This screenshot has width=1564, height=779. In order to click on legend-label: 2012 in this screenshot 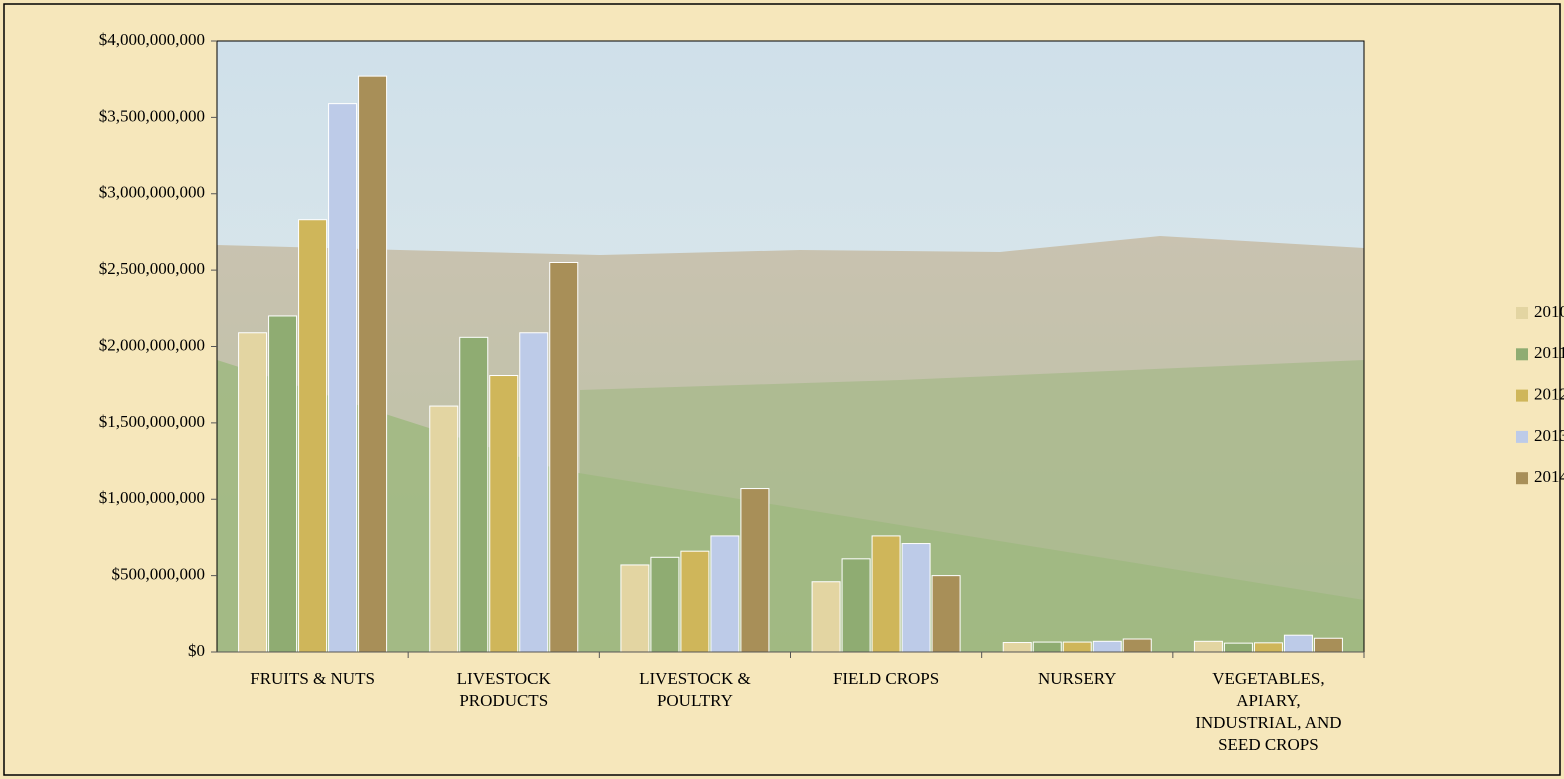, I will do `click(1549, 394)`.